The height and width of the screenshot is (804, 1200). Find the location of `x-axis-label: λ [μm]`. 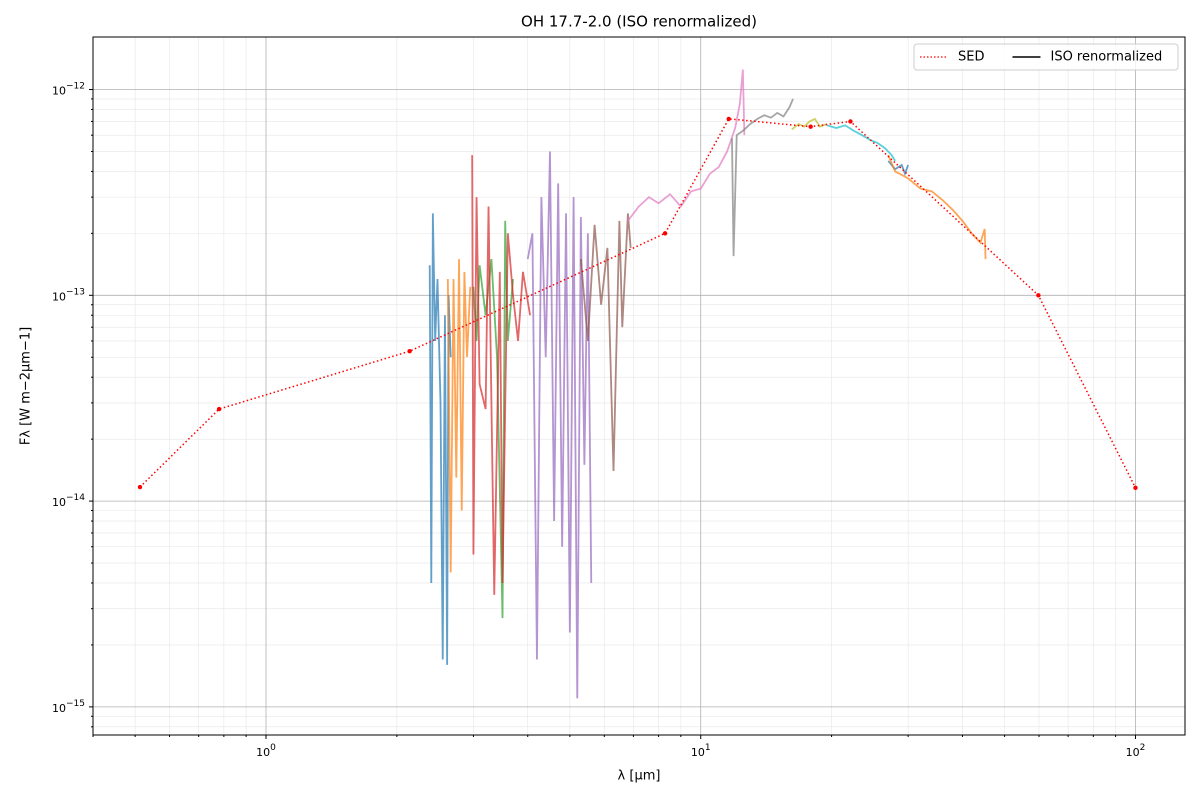

x-axis-label: λ [μm] is located at coordinates (639, 776).